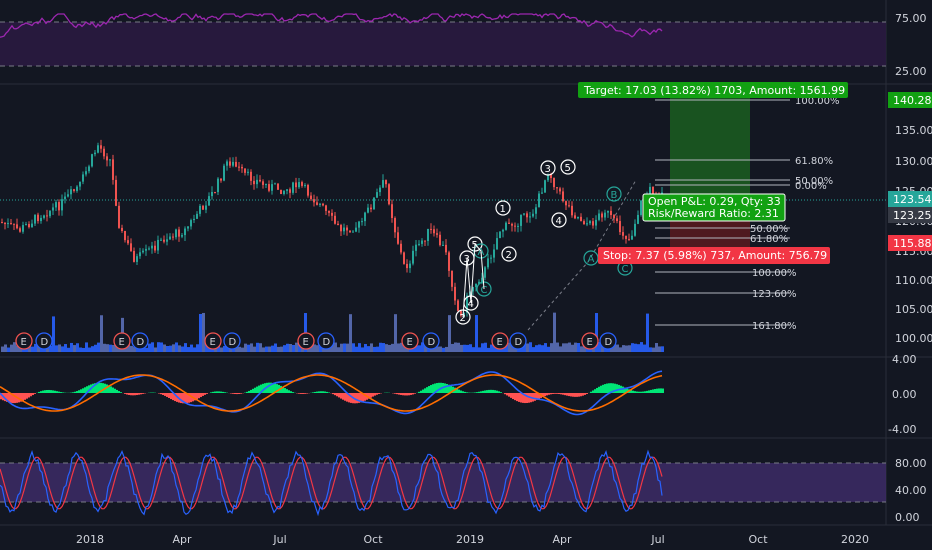  Describe the element at coordinates (558, 296) in the screenshot. I see `trend-line` at that location.